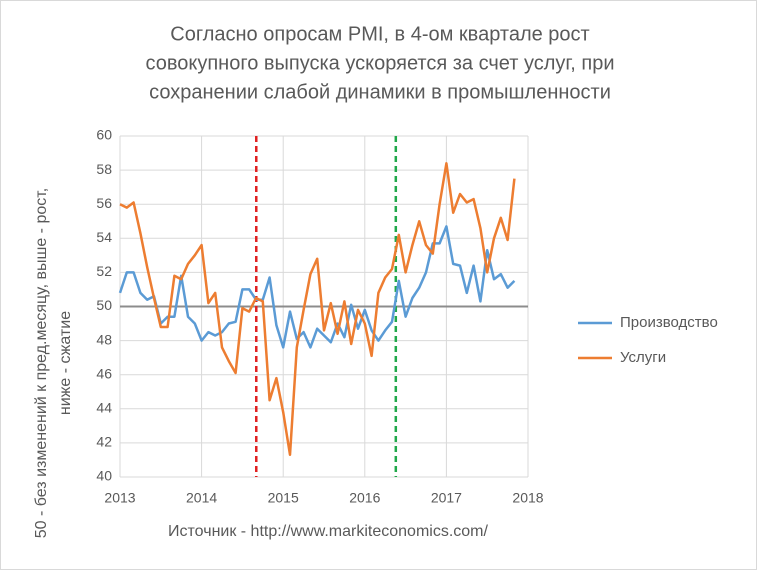 Image resolution: width=757 pixels, height=570 pixels. Describe the element at coordinates (104, 271) in the screenshot. I see `y-tick-label: 52` at that location.